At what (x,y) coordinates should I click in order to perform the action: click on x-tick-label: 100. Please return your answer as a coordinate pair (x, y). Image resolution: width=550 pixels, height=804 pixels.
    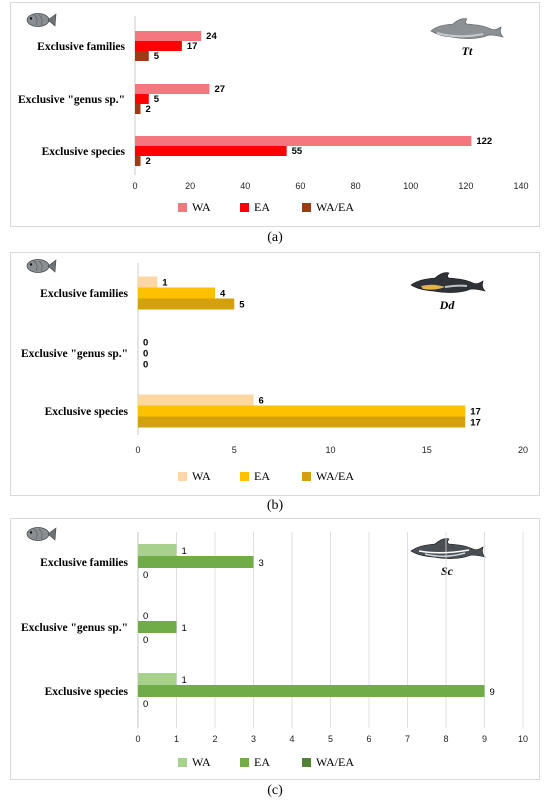
    Looking at the image, I should click on (410, 186).